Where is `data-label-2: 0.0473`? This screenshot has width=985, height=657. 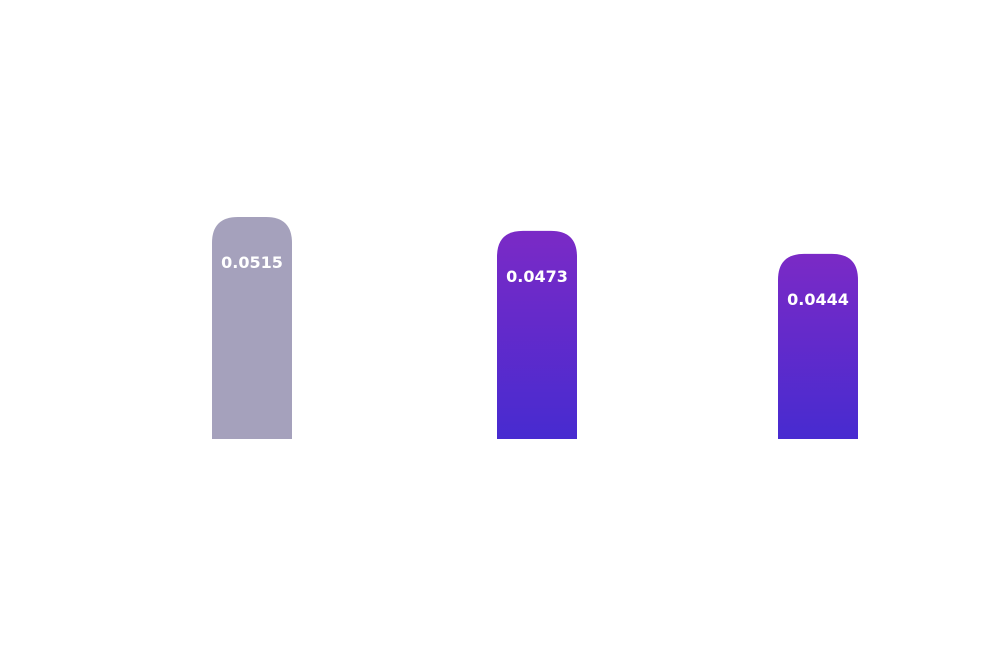 data-label-2: 0.0473 is located at coordinates (537, 276).